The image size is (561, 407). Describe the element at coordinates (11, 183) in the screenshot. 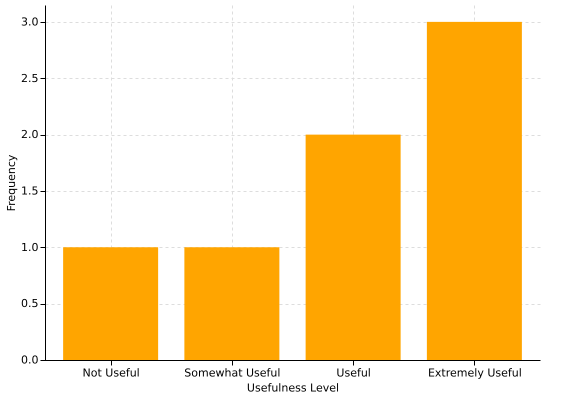

I see `y-axis-title: Frequency` at that location.